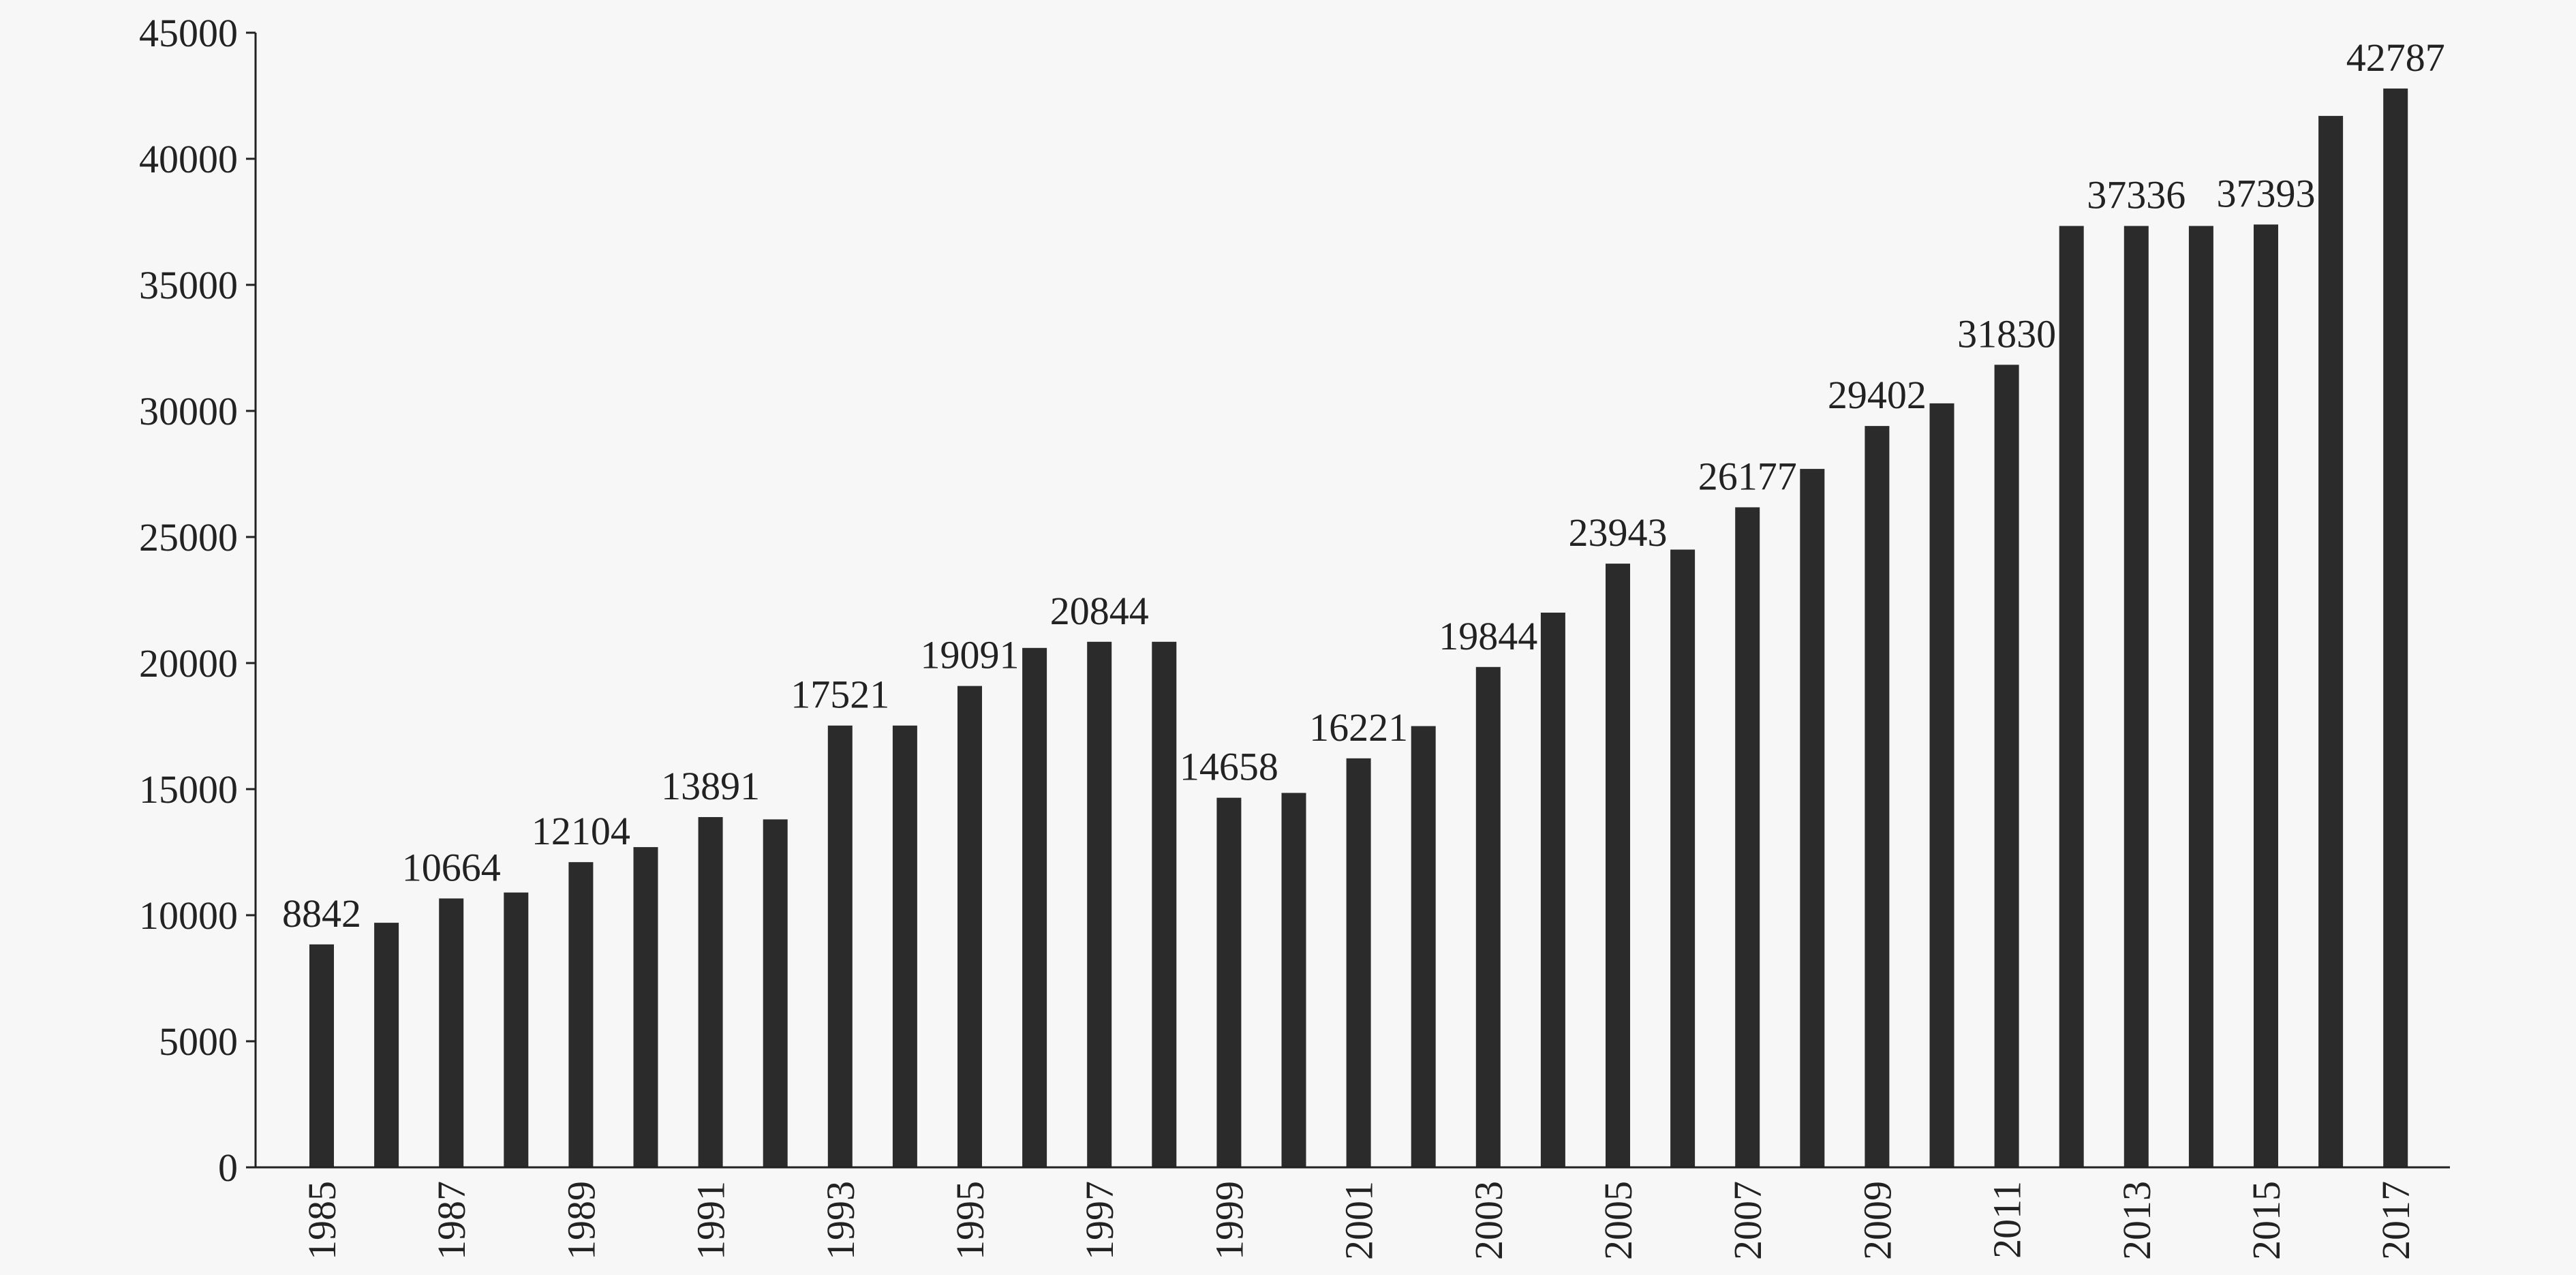 The height and width of the screenshot is (1275, 2576). What do you see at coordinates (1877, 1220) in the screenshot?
I see `x-tick-label: 2009` at bounding box center [1877, 1220].